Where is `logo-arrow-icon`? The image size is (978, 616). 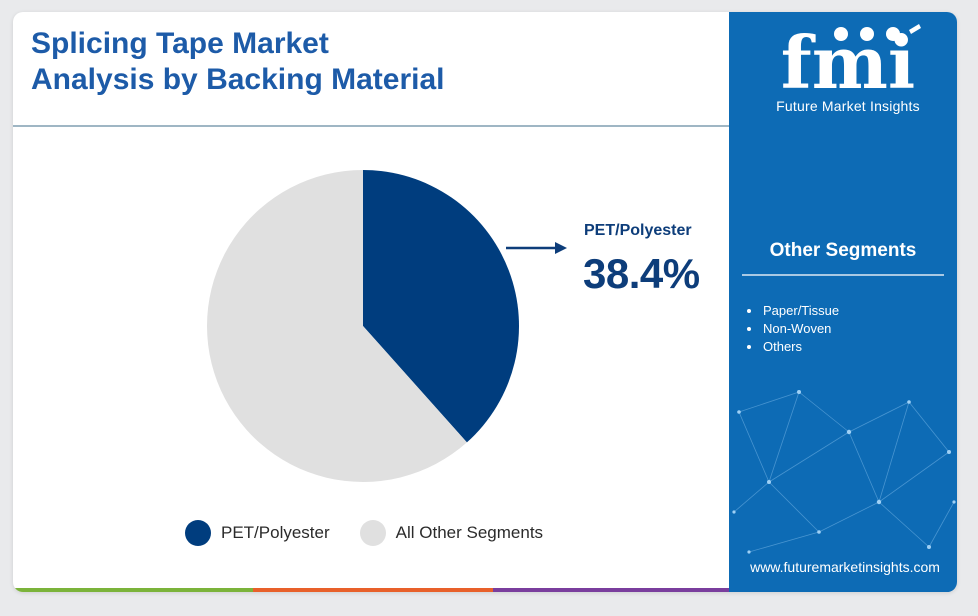
logo-arrow-icon is located at coordinates (915, 29).